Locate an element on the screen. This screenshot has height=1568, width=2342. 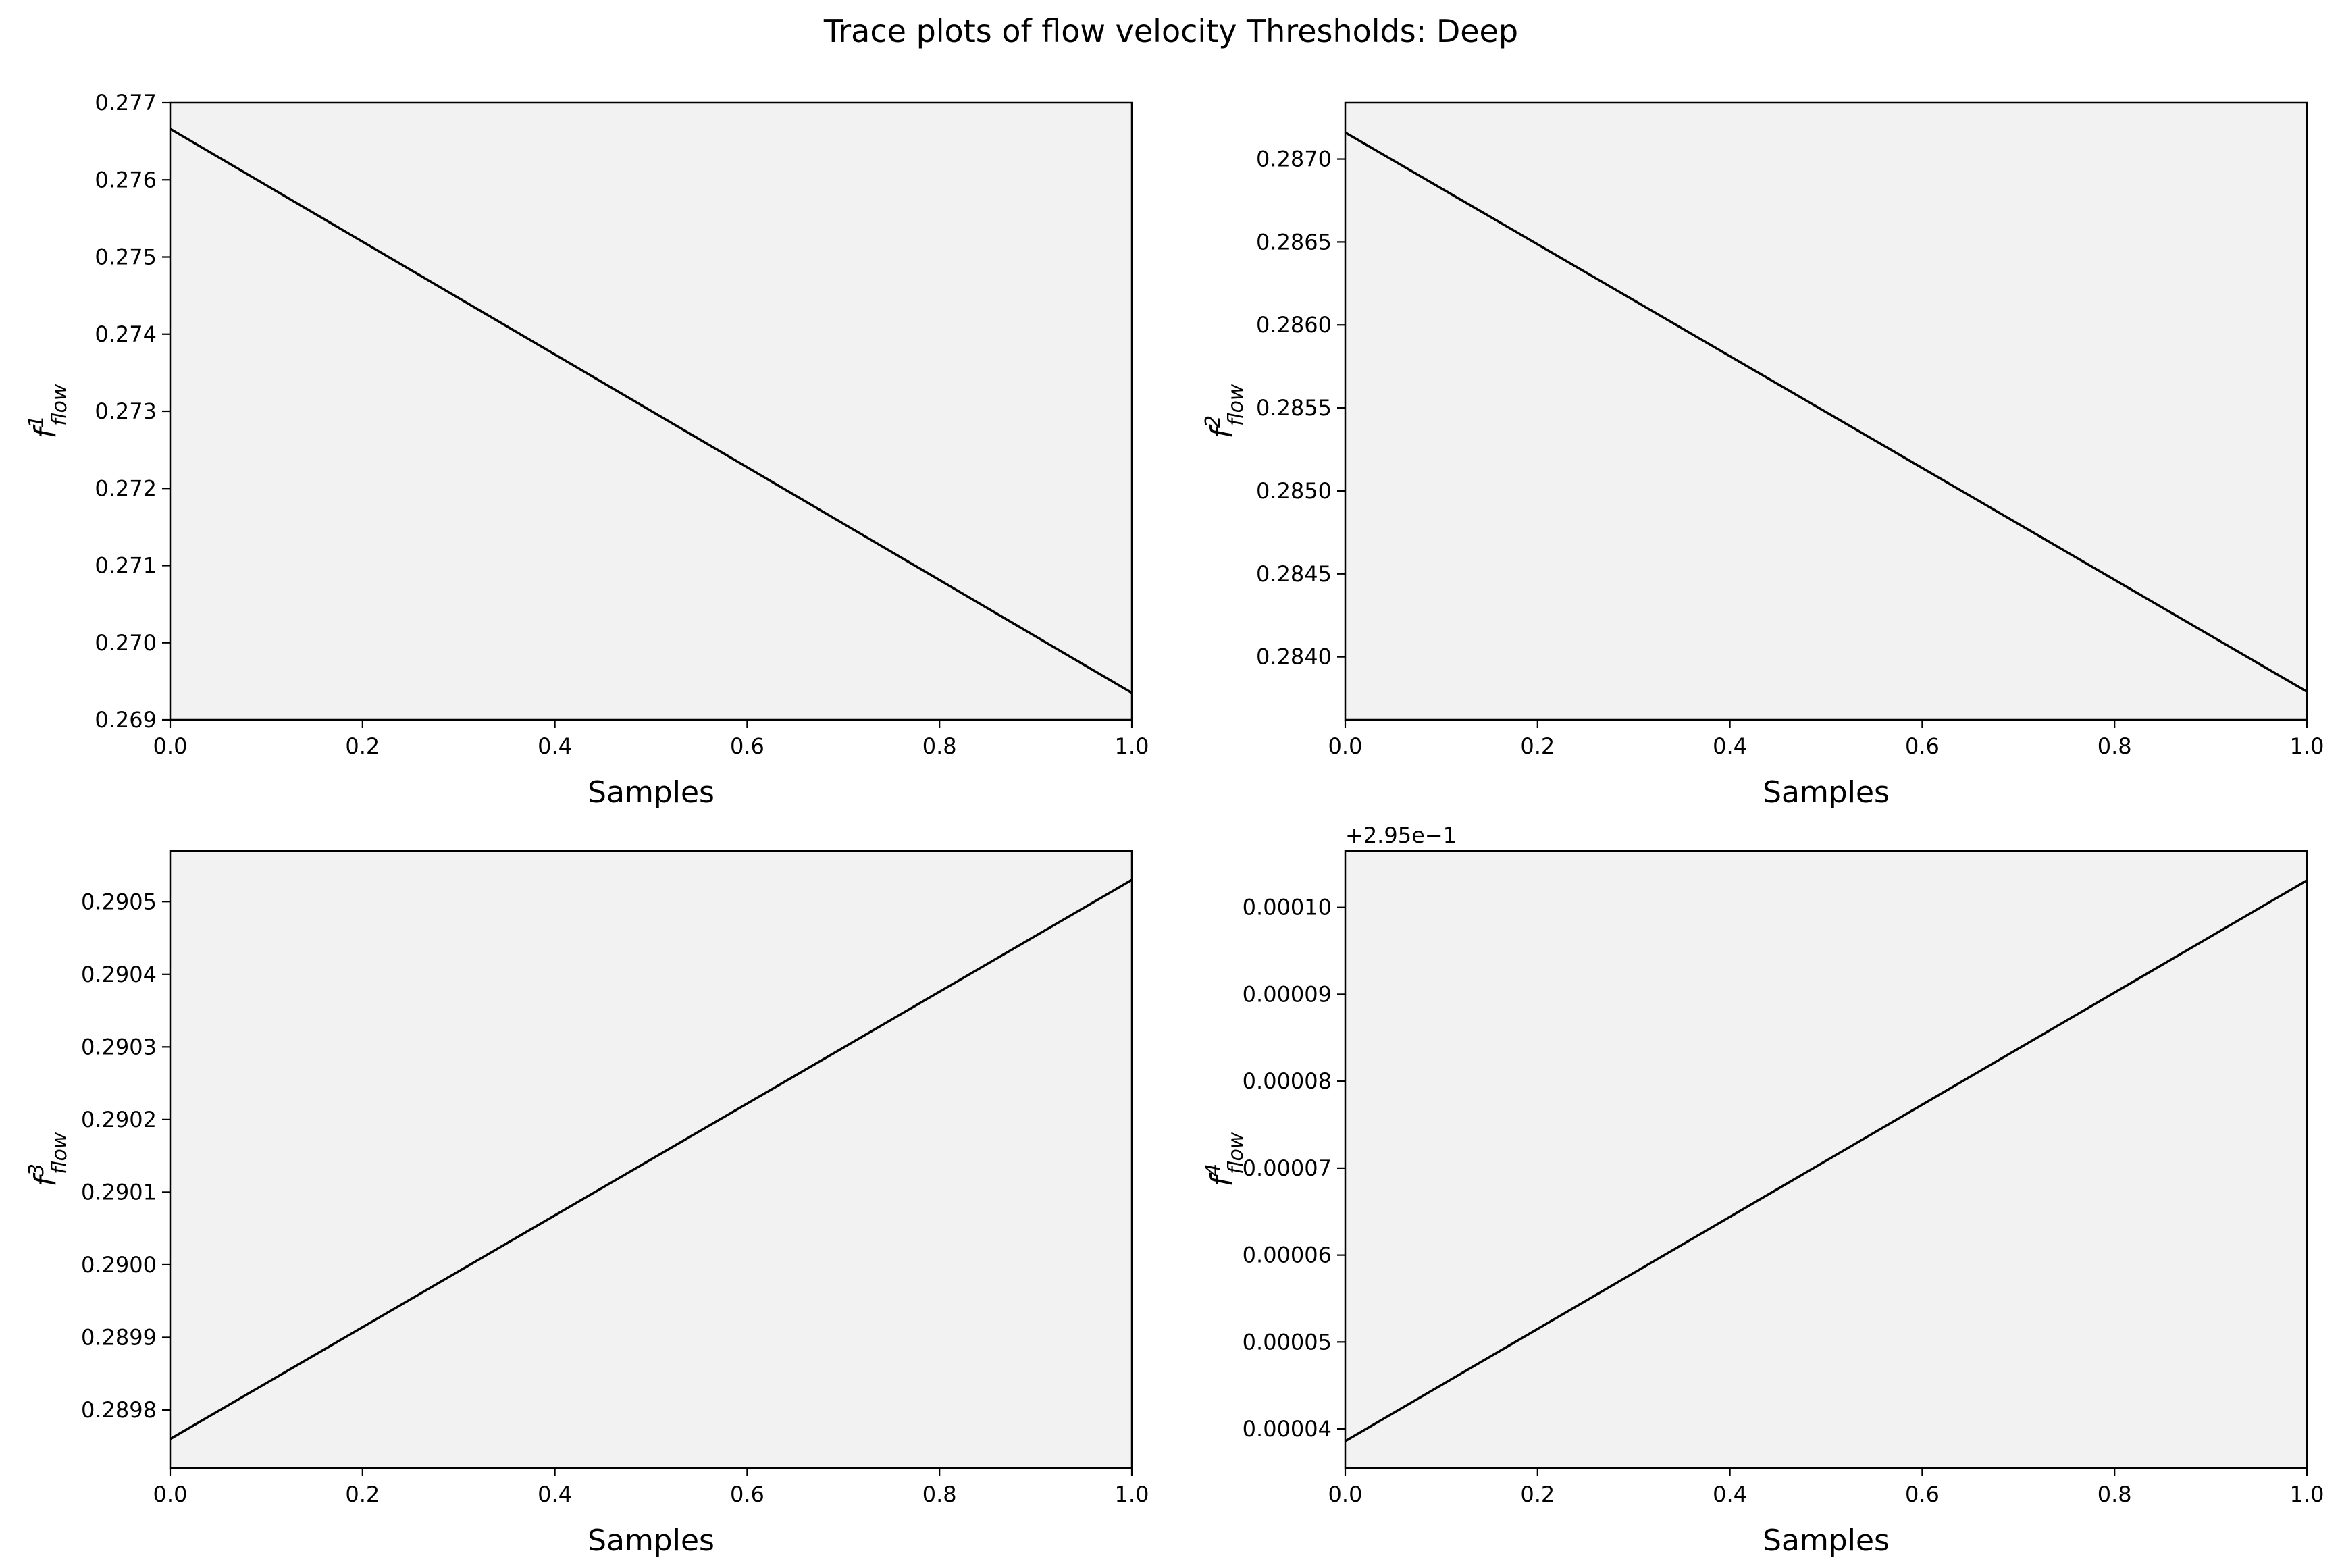
y-tick-label: 0.2845 is located at coordinates (1294, 574).